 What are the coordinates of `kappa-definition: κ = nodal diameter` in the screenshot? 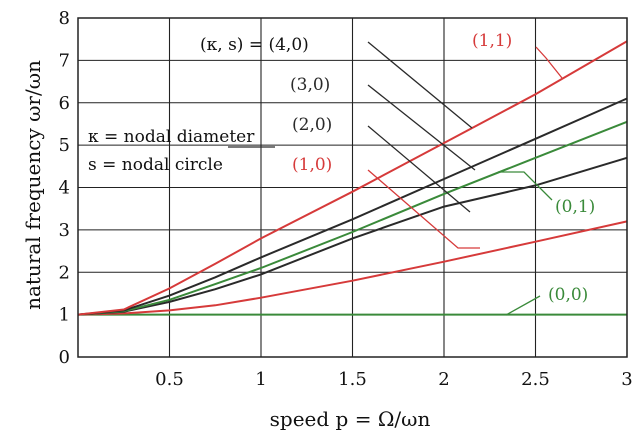 It's located at (171, 137).